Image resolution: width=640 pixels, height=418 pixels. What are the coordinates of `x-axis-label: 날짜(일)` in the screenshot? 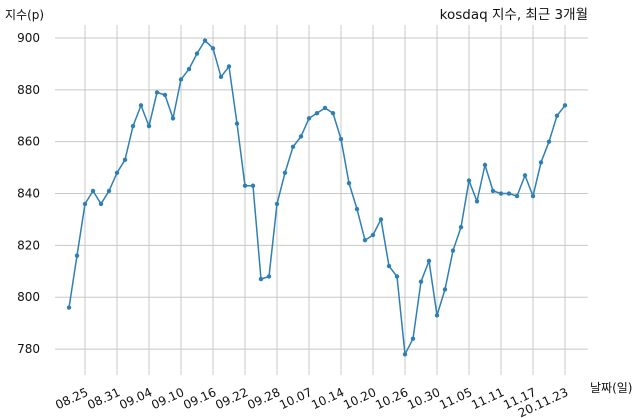 It's located at (611, 388).